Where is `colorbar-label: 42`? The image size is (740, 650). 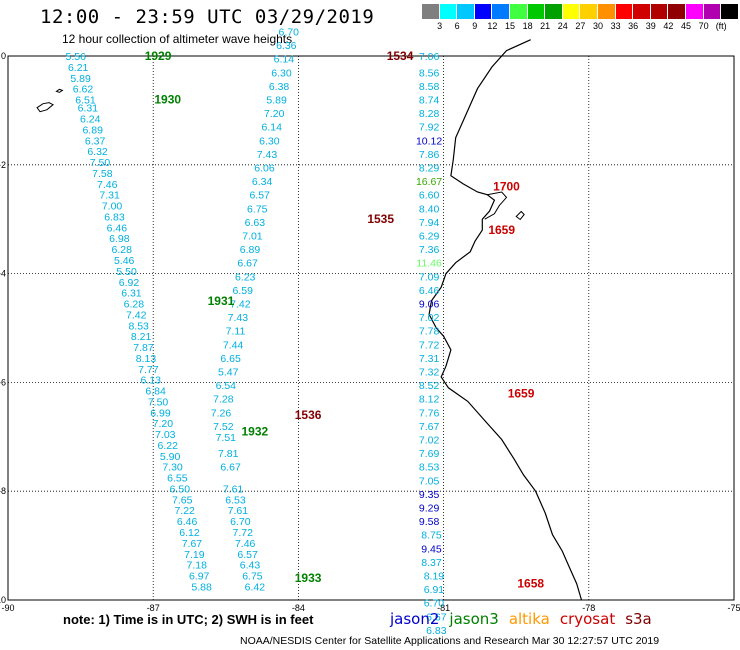 colorbar-label: 42 is located at coordinates (668, 26).